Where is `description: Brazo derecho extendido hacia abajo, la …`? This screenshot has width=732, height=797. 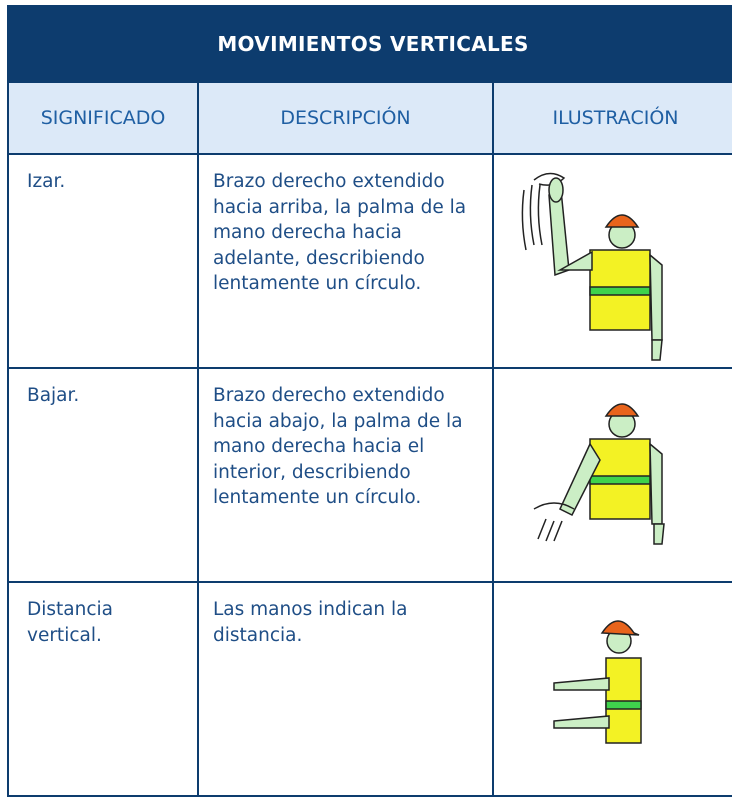
description: Brazo derecho extendido hacia abajo, la … is located at coordinates (338, 446).